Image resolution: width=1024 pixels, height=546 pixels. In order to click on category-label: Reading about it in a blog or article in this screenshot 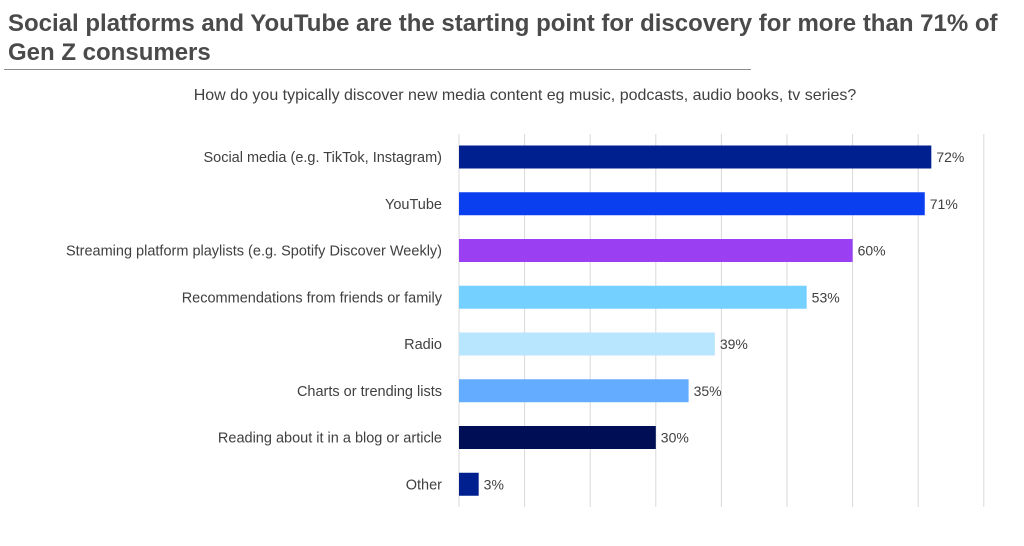, I will do `click(330, 439)`.